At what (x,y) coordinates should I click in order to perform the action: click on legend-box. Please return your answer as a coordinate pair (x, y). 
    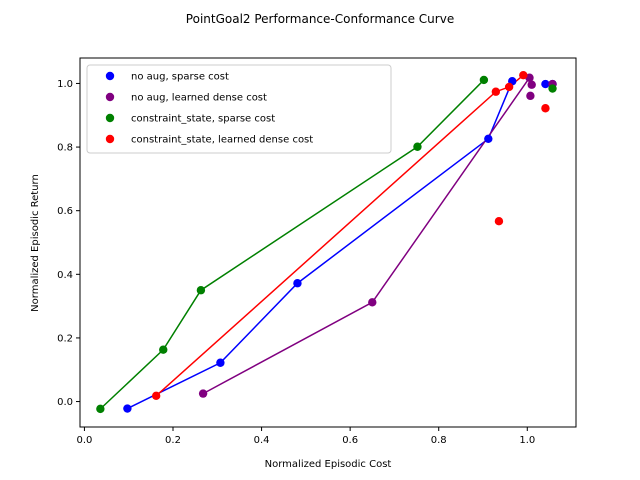
    Looking at the image, I should click on (239, 109).